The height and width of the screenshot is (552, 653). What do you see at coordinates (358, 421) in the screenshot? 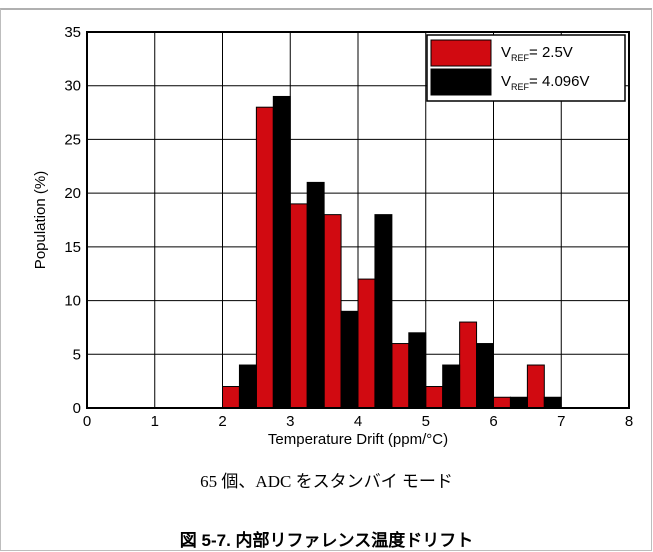
I see `x-tick-label-4: 4` at bounding box center [358, 421].